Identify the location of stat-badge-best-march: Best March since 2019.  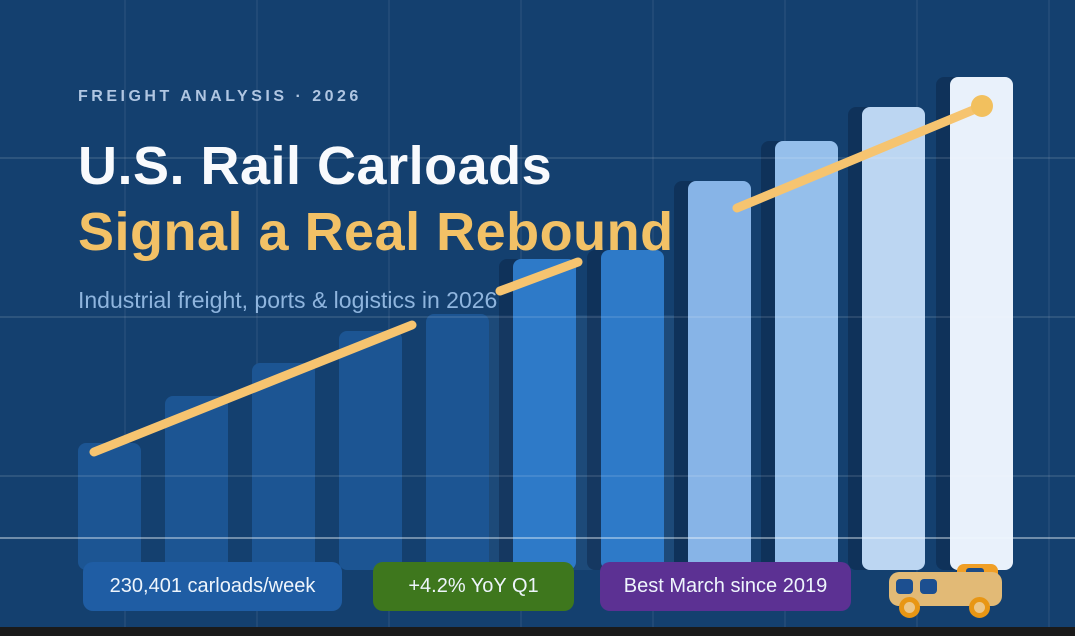
(725, 586).